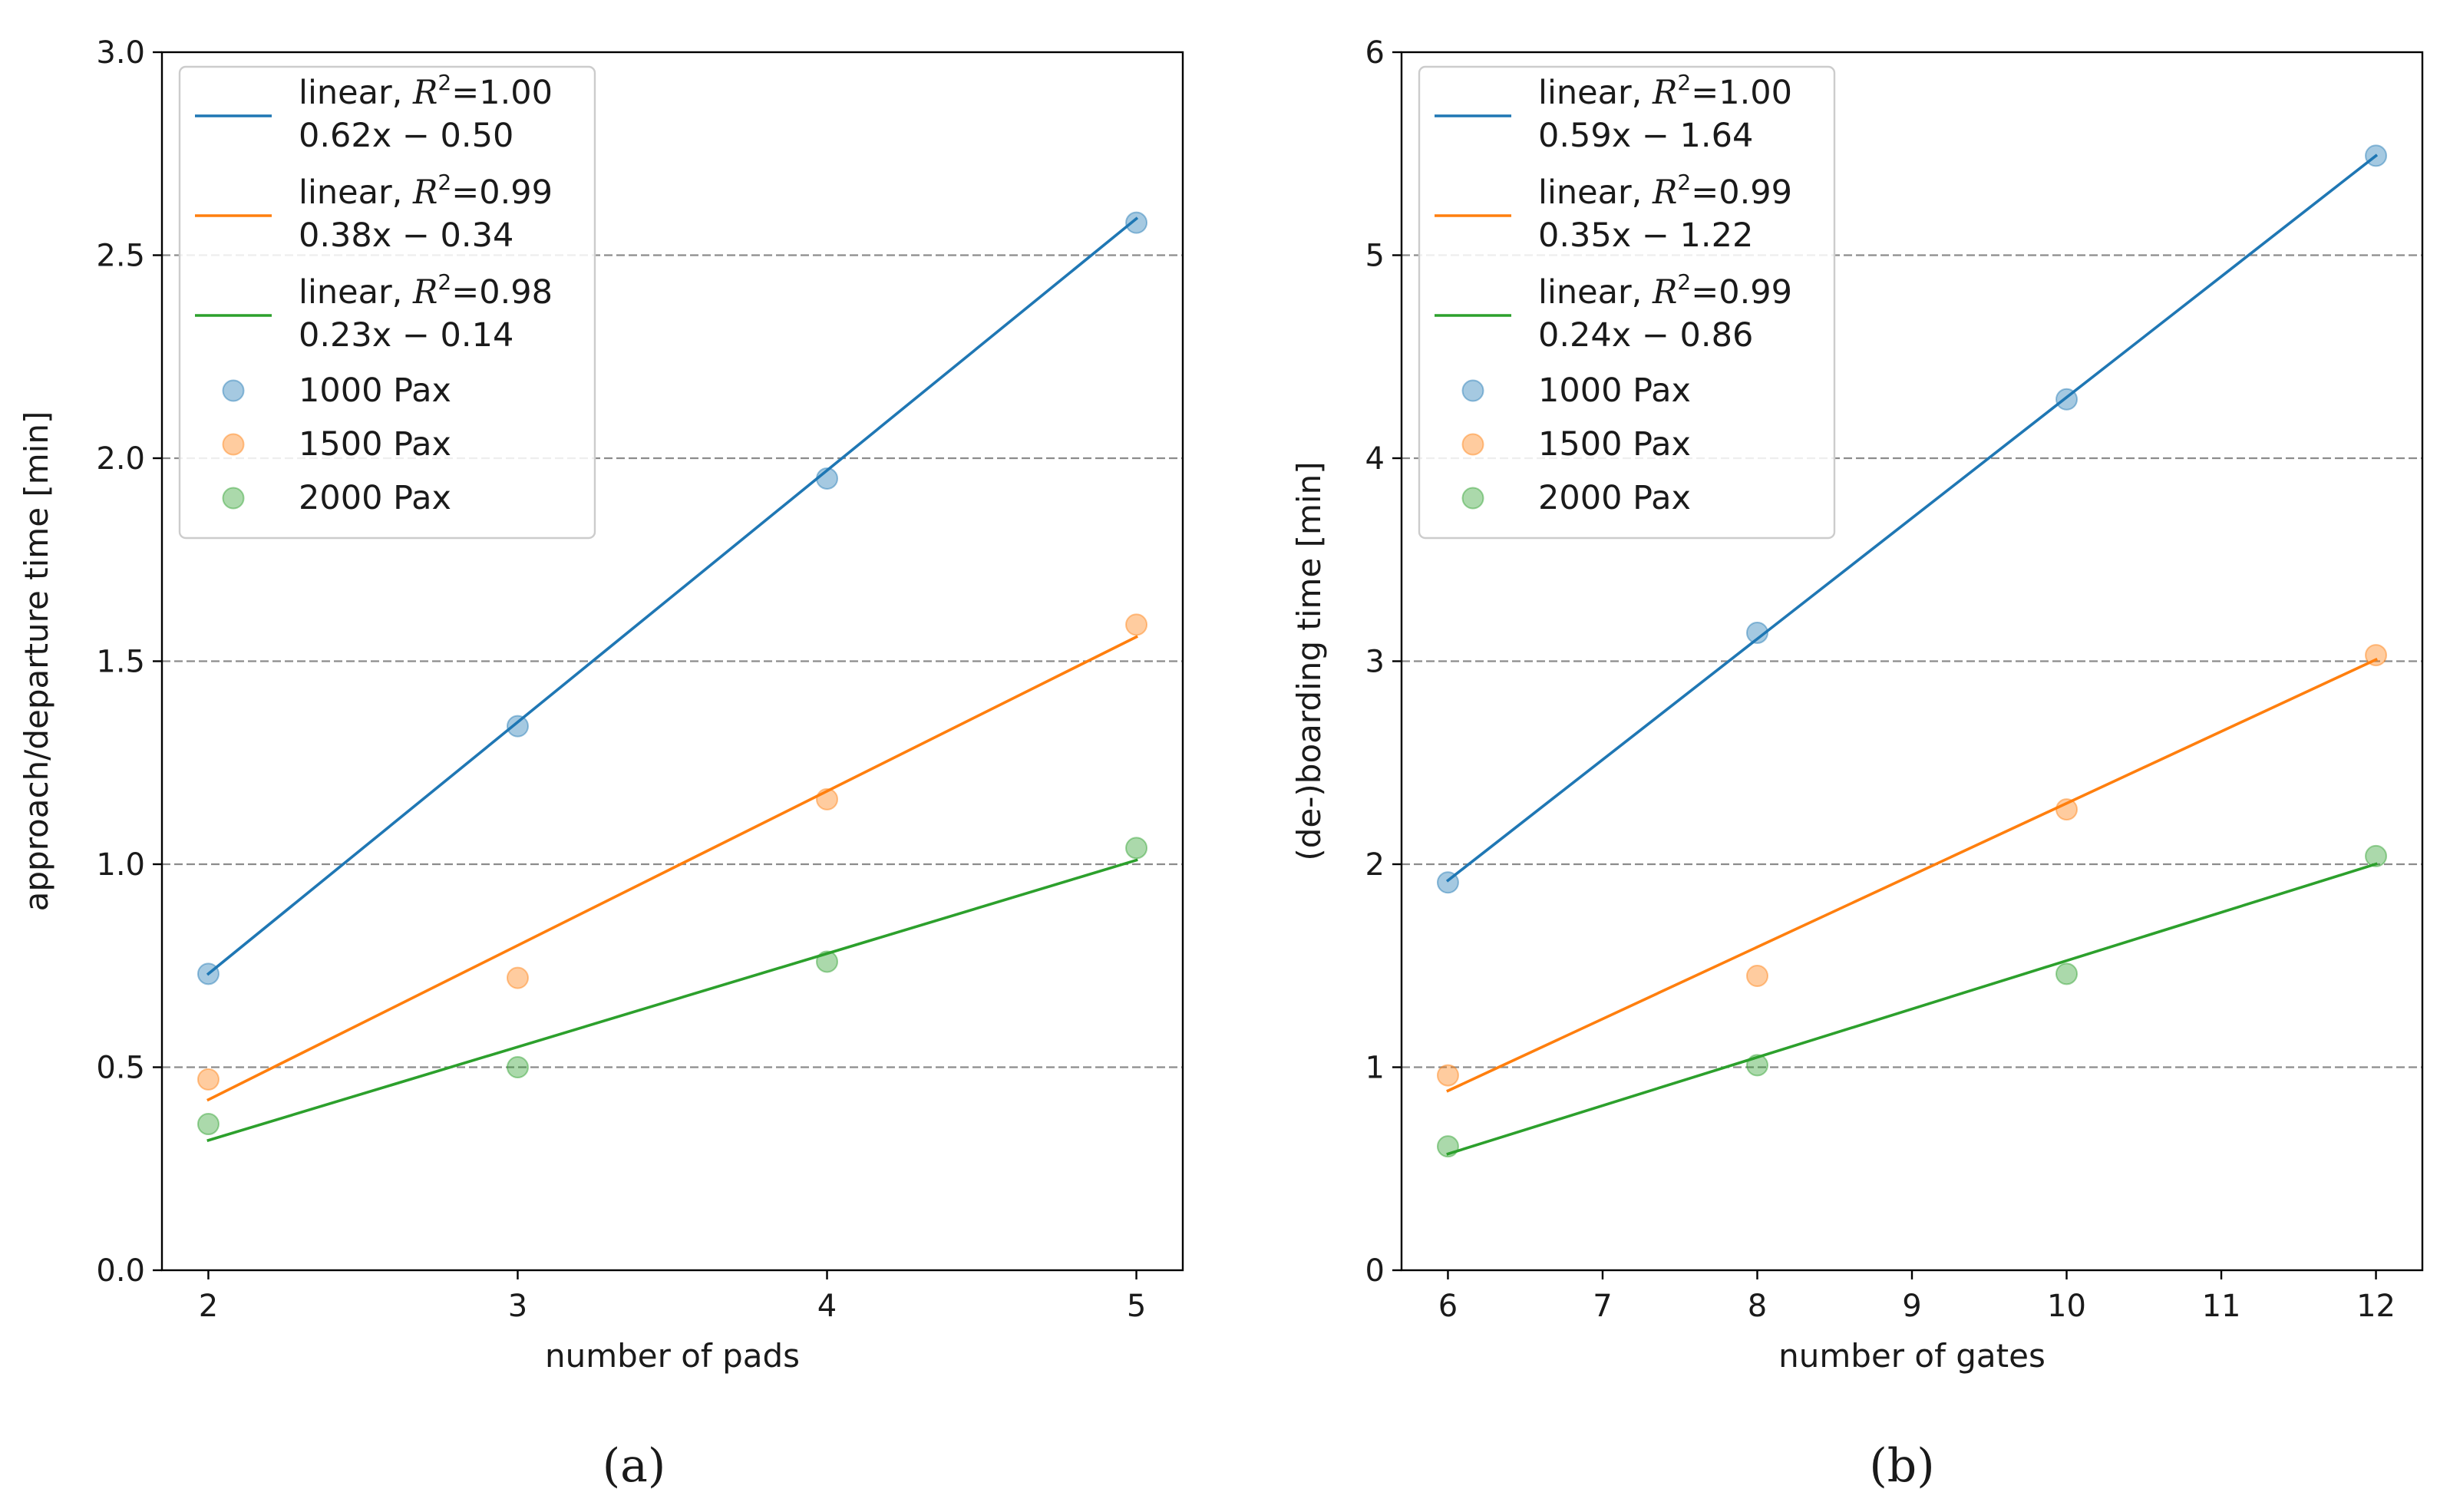  What do you see at coordinates (1912, 1356) in the screenshot?
I see `x-axis-label: number of gates` at bounding box center [1912, 1356].